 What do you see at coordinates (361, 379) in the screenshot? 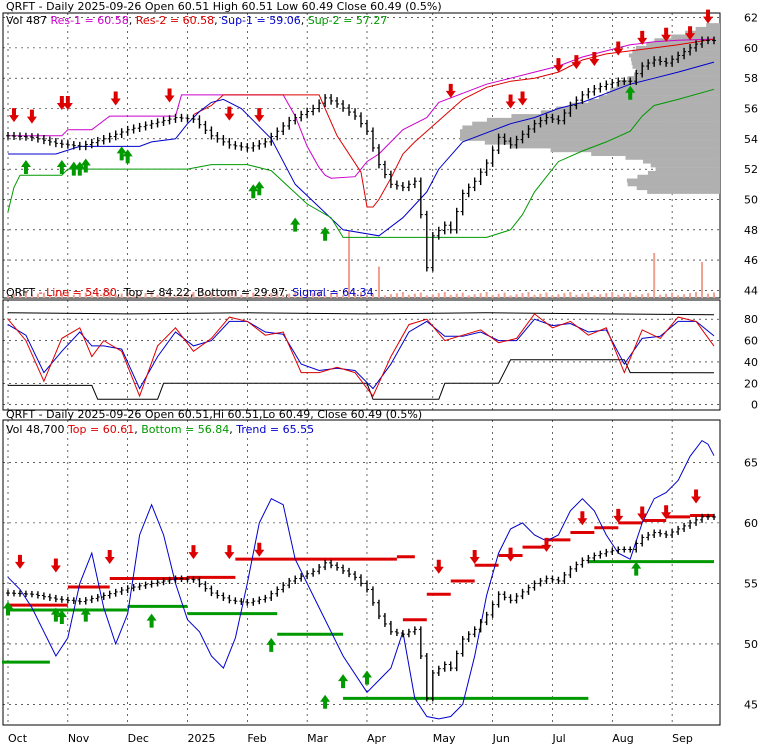
I see `osc-bottom-line` at bounding box center [361, 379].